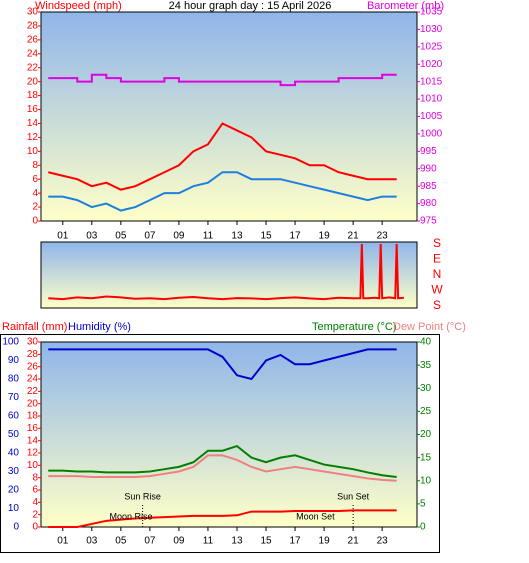 The image size is (529, 563). I want to click on annotation: Moon Set, so click(315, 516).